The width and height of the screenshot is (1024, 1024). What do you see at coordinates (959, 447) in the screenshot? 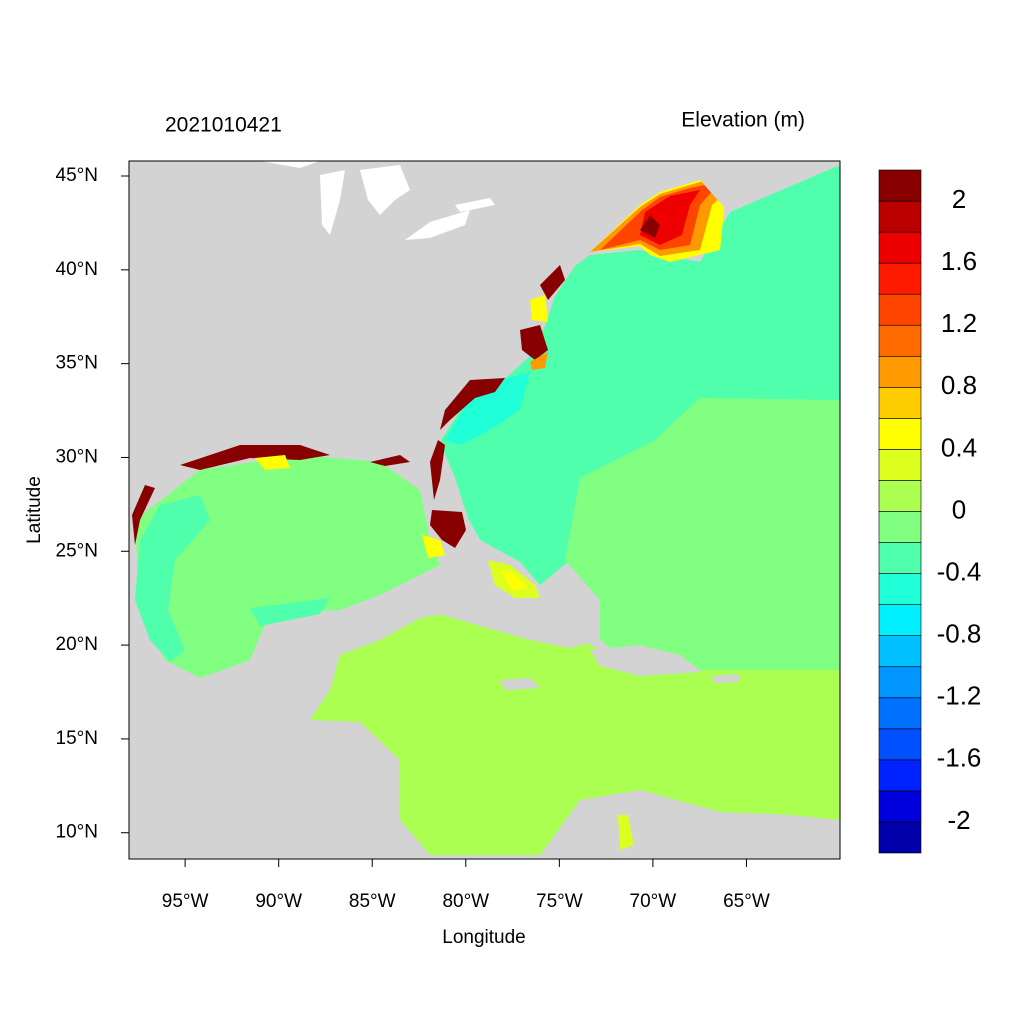
I see `colorbar-tick-label: 0.4` at bounding box center [959, 447].